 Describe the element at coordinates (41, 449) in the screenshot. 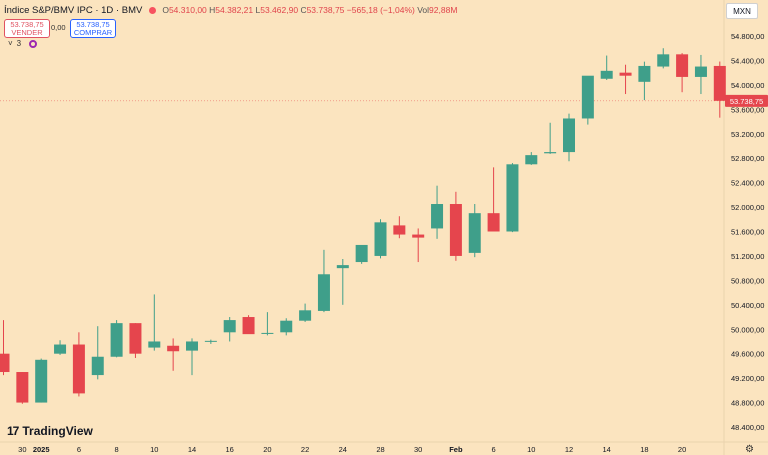

I see `x-tick-label: 2025` at that location.